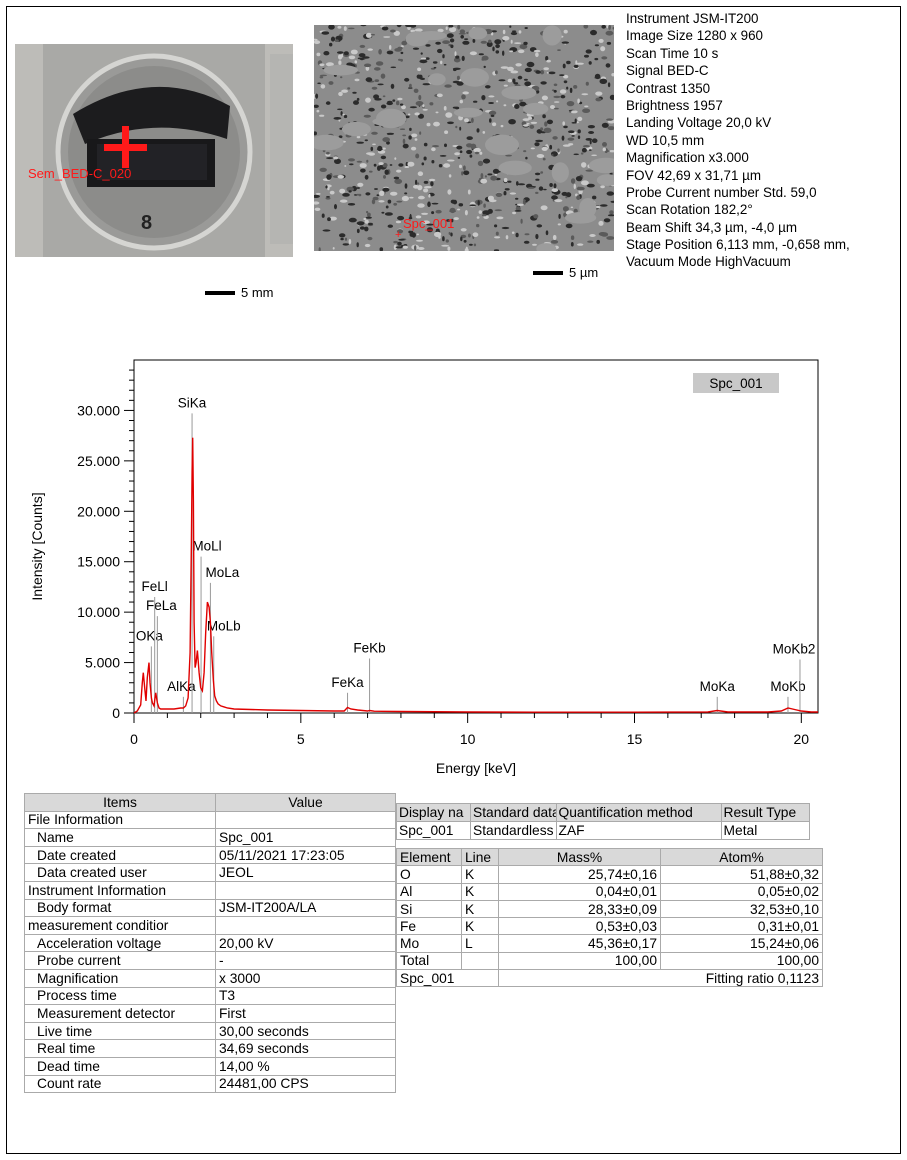  I want to click on element-cell: Fe, so click(429, 926).